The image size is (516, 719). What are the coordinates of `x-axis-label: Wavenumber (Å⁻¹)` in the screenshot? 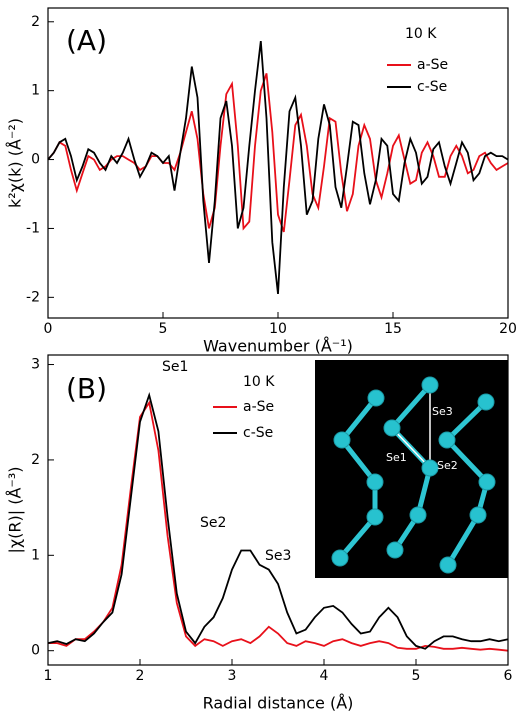 It's located at (278, 346).